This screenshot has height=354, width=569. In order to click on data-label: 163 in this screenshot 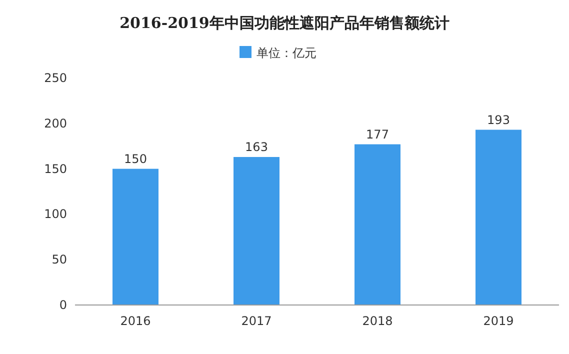, I will do `click(256, 147)`.